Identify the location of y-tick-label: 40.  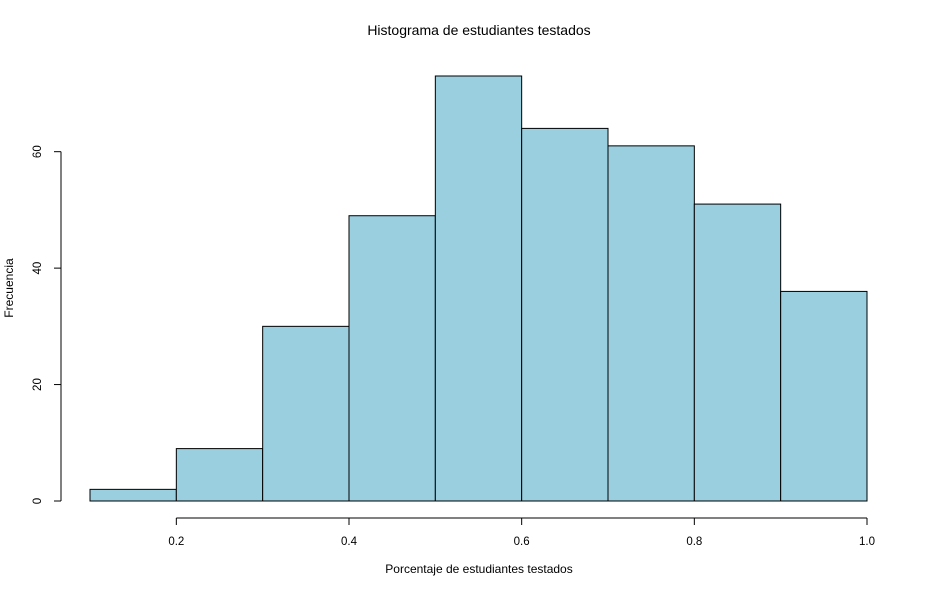
(38, 268).